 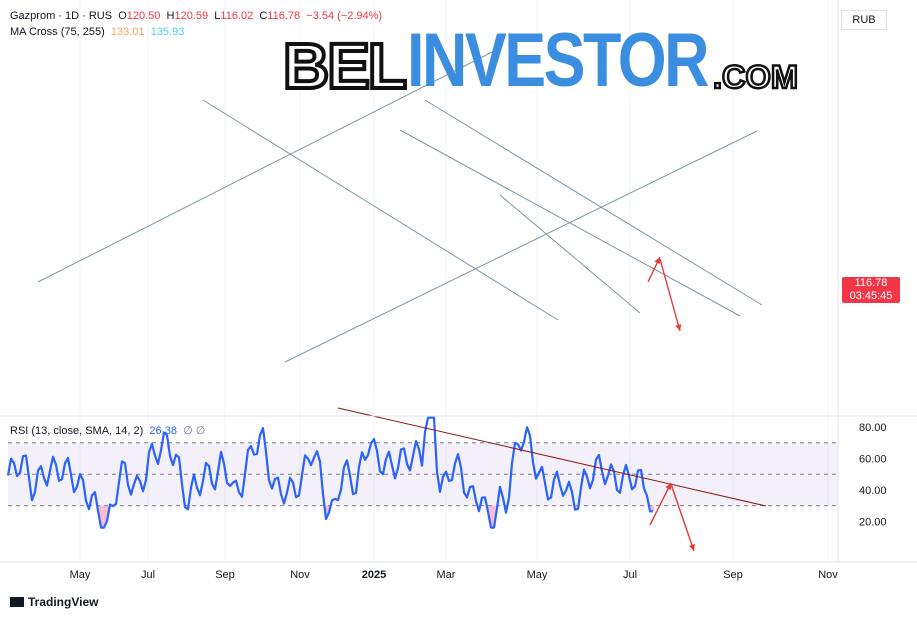 I want to click on ma-fast-value: 133.01, so click(x=127, y=32).